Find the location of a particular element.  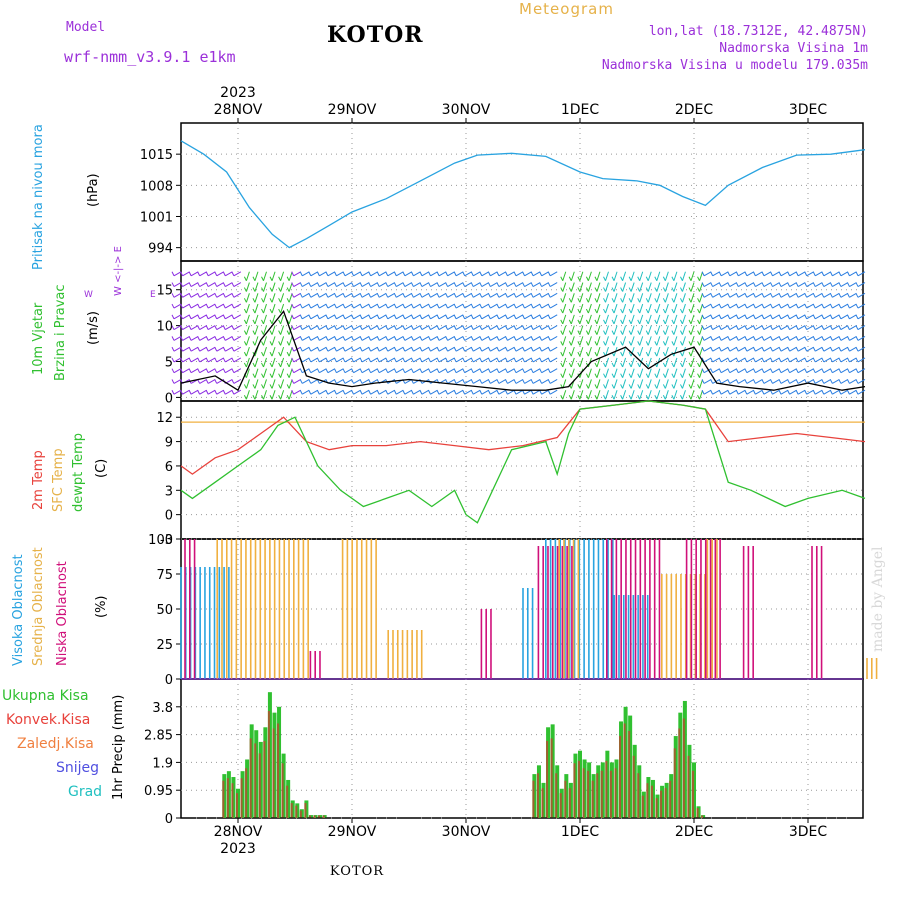

legend-ukupna: Ukupna Kisa is located at coordinates (45, 696).